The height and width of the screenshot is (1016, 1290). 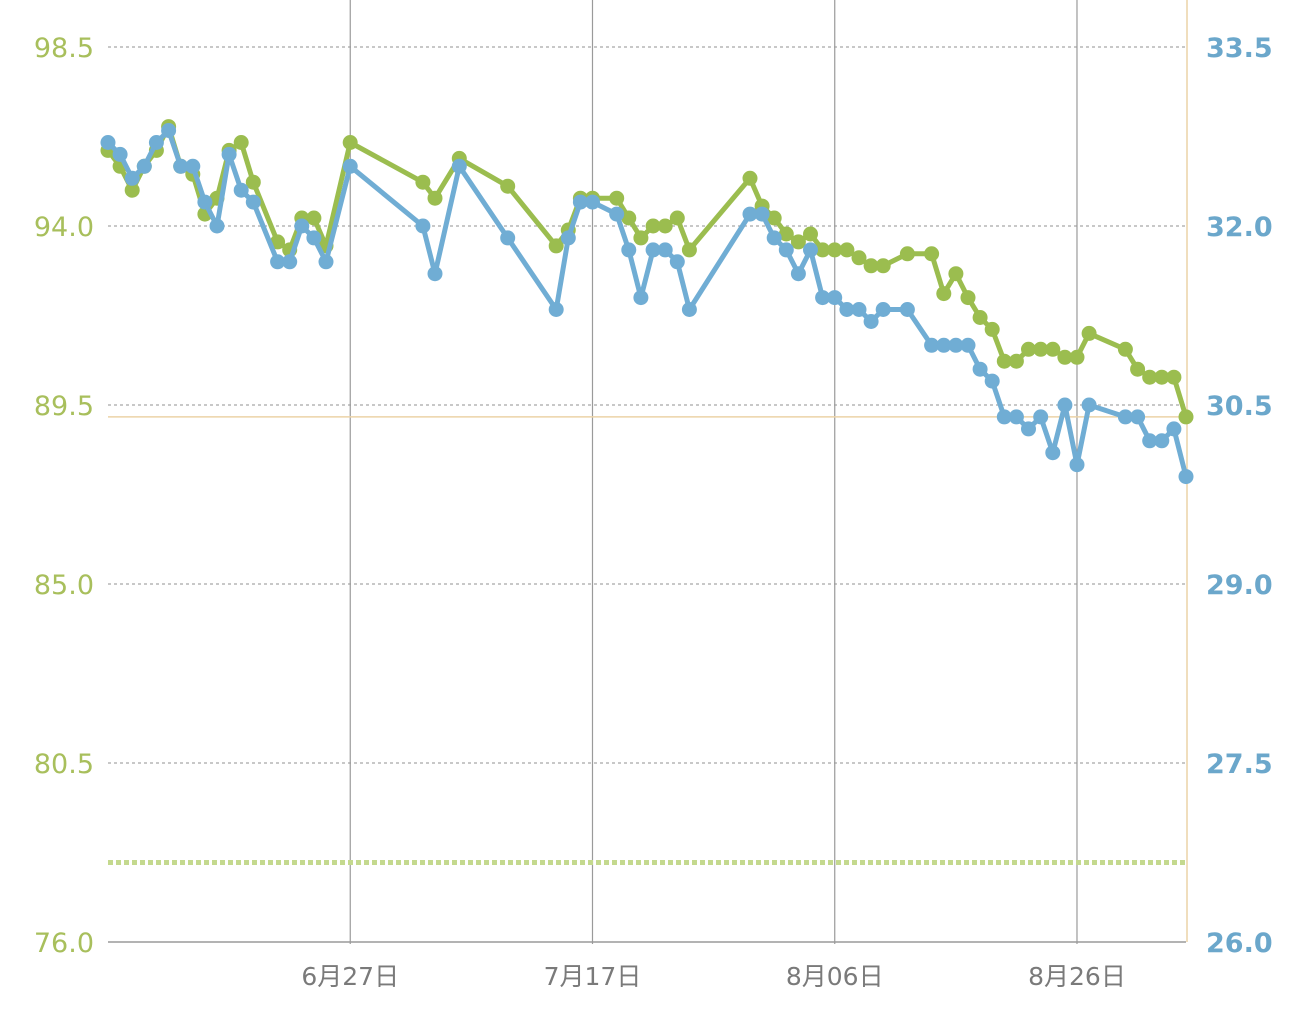 What do you see at coordinates (835, 976) in the screenshot?
I see `x-tick-label: 8月06日` at bounding box center [835, 976].